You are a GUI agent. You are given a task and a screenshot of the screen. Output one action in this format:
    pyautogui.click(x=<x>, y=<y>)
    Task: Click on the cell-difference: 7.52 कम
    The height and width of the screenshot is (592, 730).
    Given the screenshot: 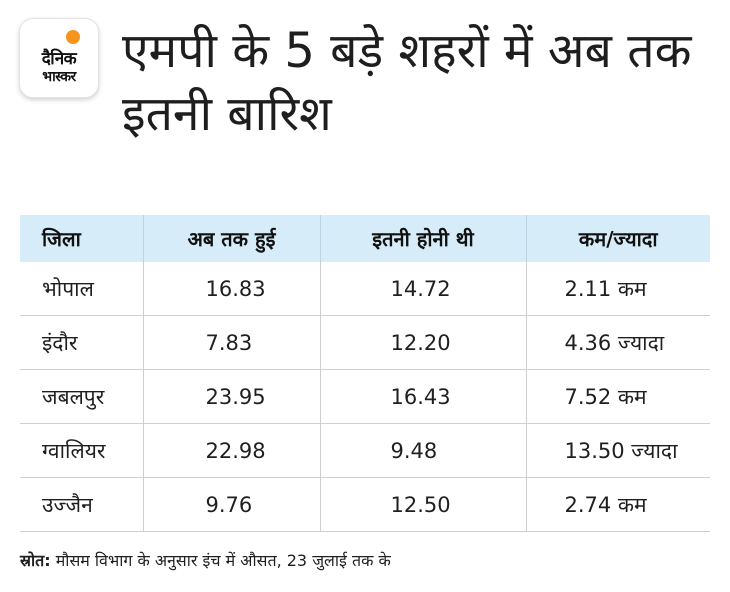 What is the action you would take?
    pyautogui.click(x=617, y=396)
    